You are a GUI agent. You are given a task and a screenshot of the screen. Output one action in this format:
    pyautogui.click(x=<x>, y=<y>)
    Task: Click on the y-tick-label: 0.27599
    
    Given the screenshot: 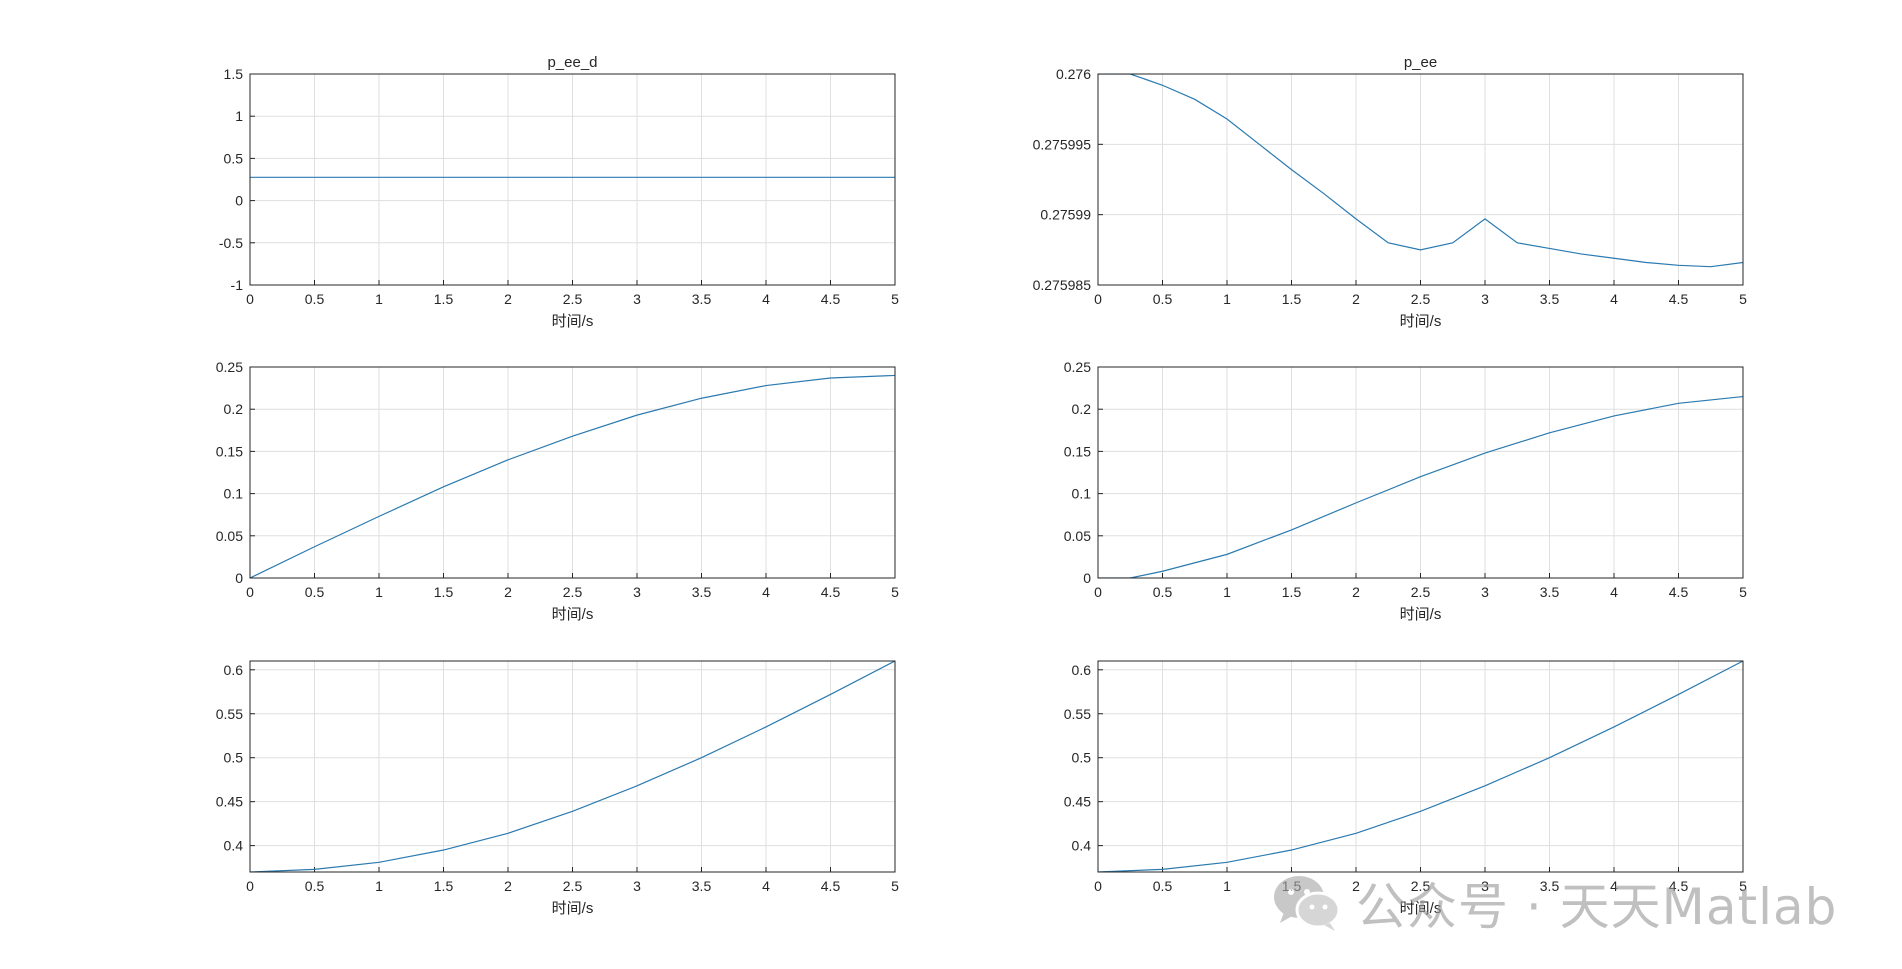 What is the action you would take?
    pyautogui.click(x=1065, y=215)
    